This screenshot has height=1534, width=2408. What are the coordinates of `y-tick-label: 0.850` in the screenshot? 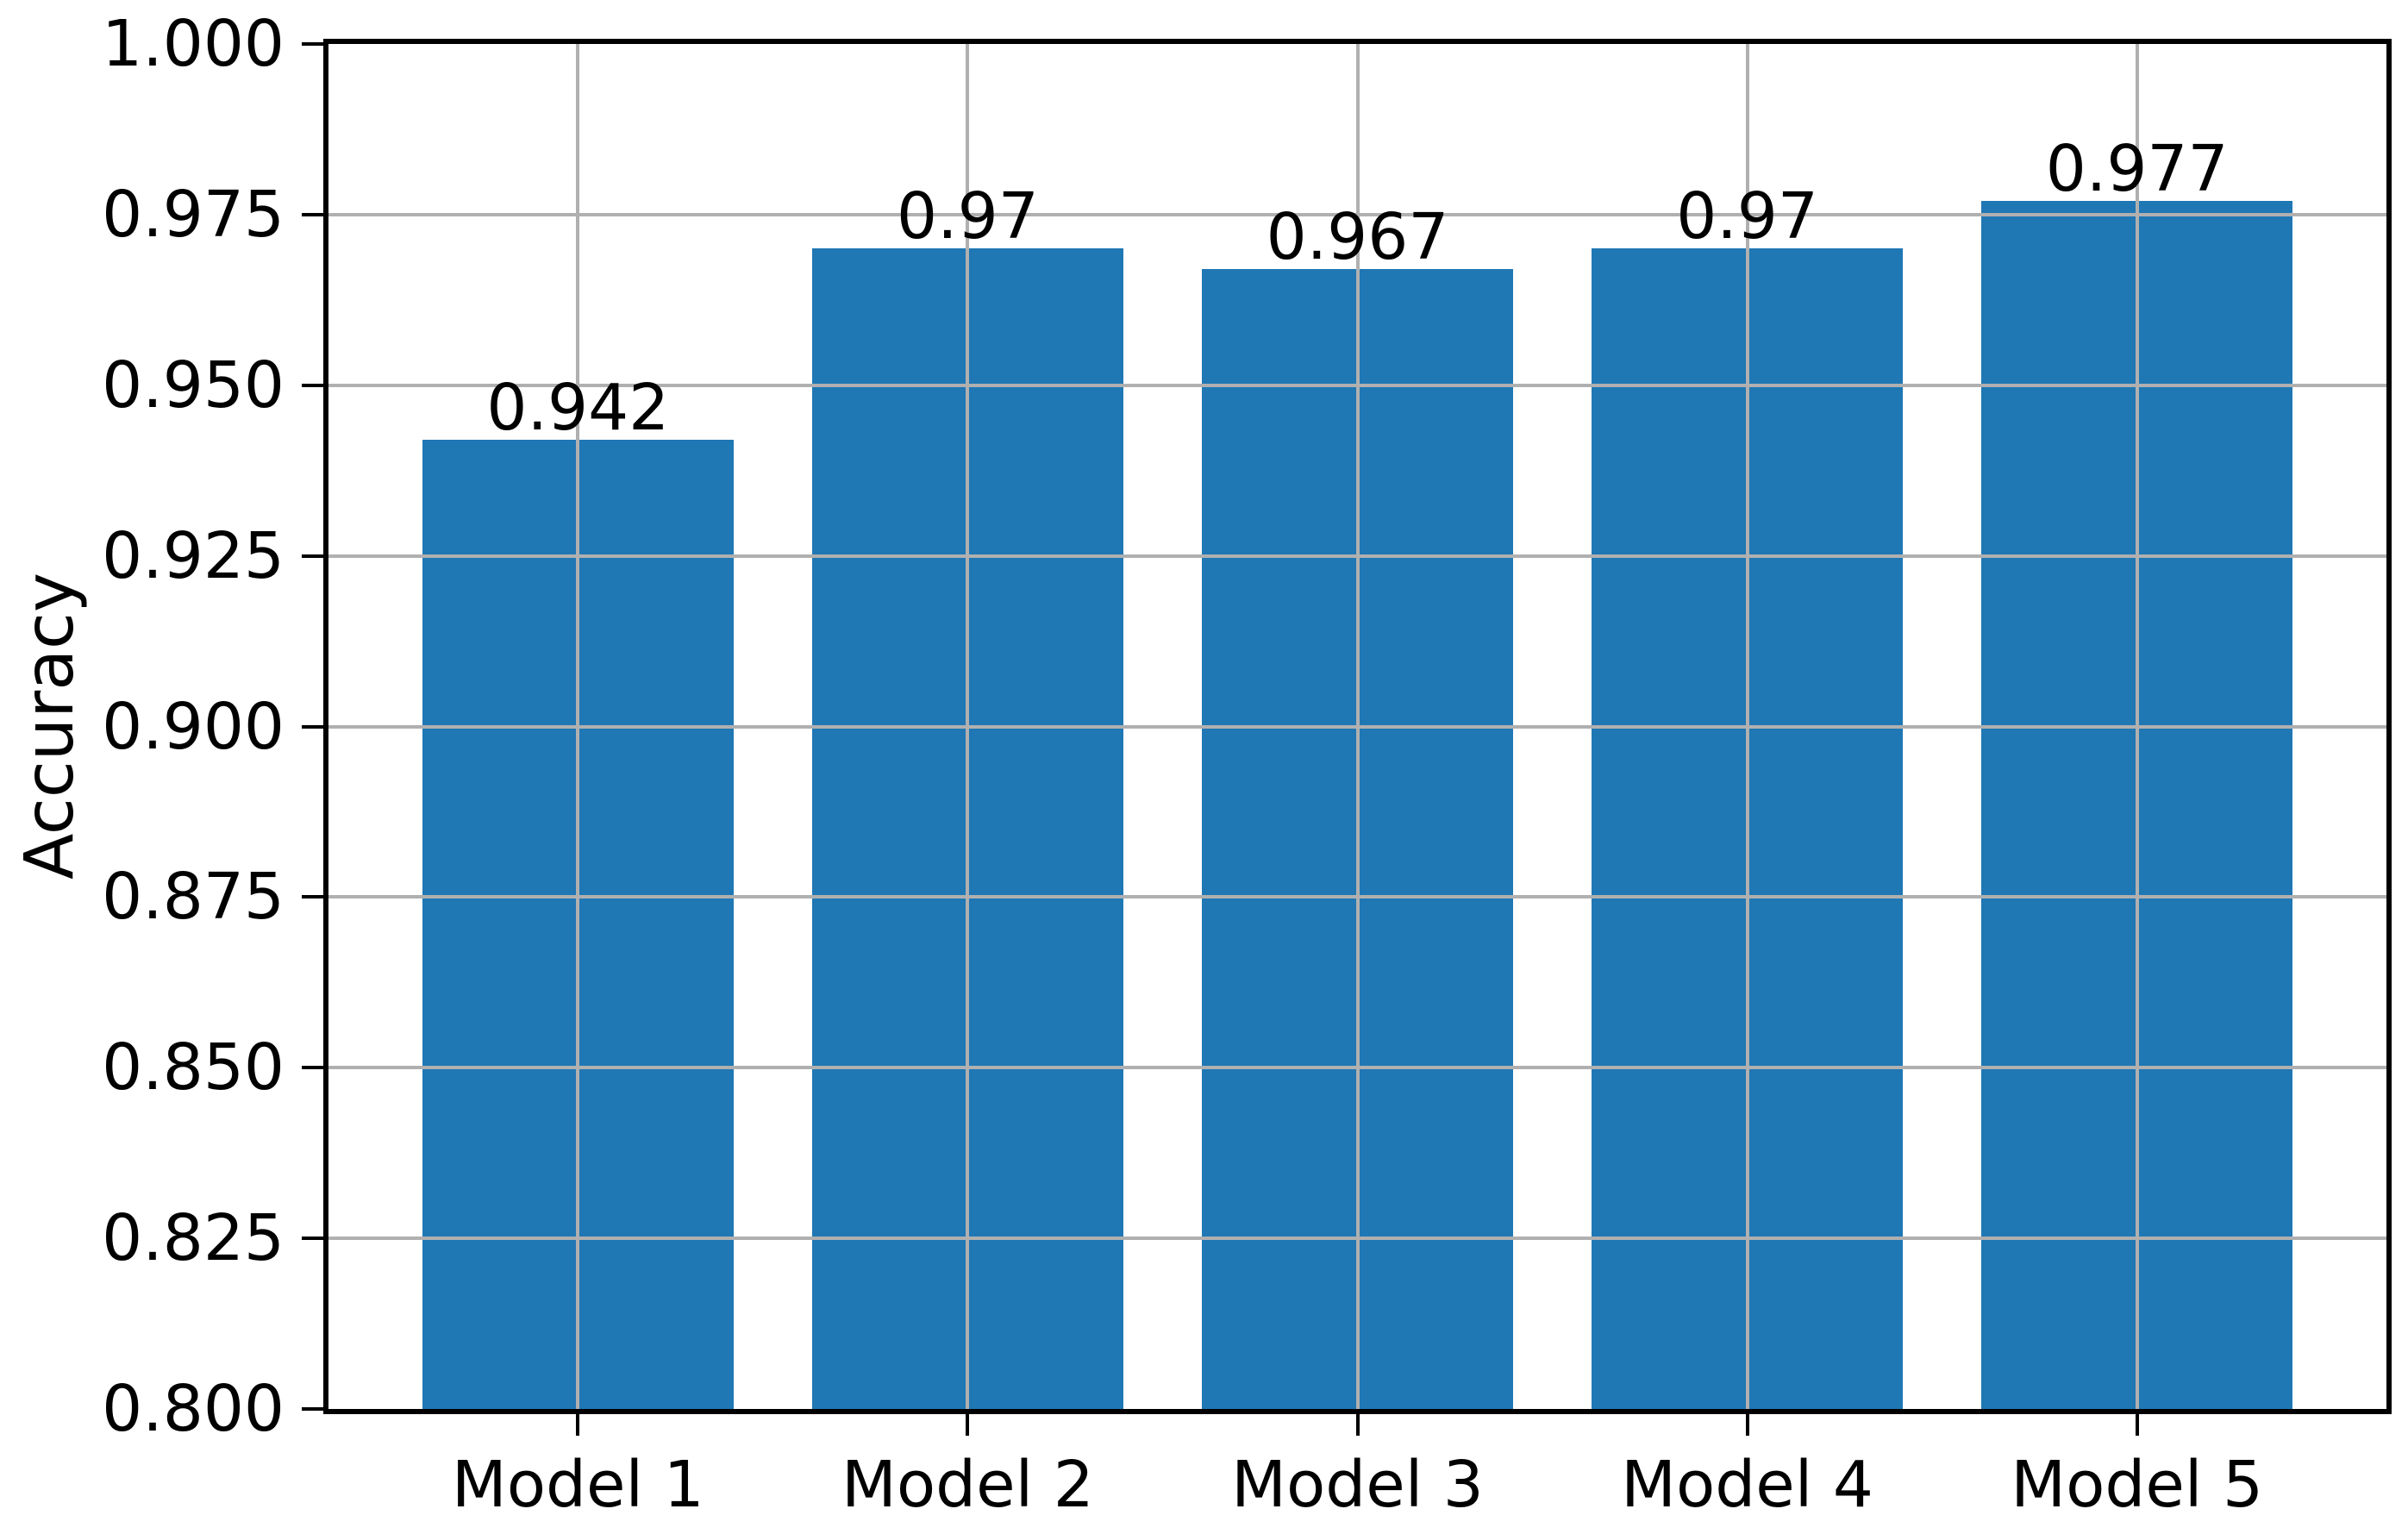 It's located at (193, 1067).